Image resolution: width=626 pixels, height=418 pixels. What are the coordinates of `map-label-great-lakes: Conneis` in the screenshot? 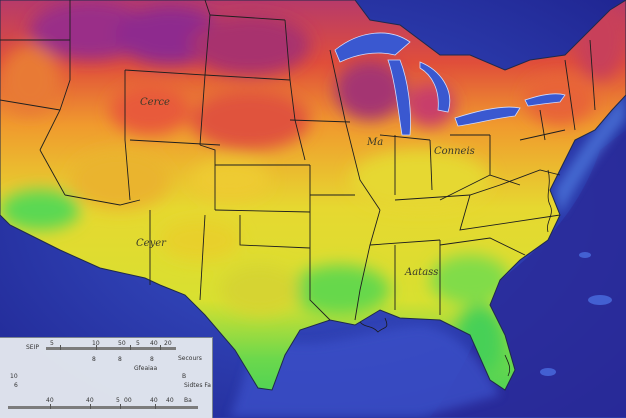 It's located at (454, 151).